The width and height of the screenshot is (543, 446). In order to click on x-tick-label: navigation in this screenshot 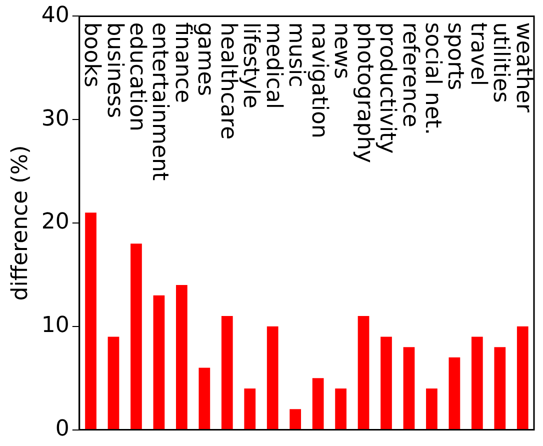, I will do `click(319, 80)`.